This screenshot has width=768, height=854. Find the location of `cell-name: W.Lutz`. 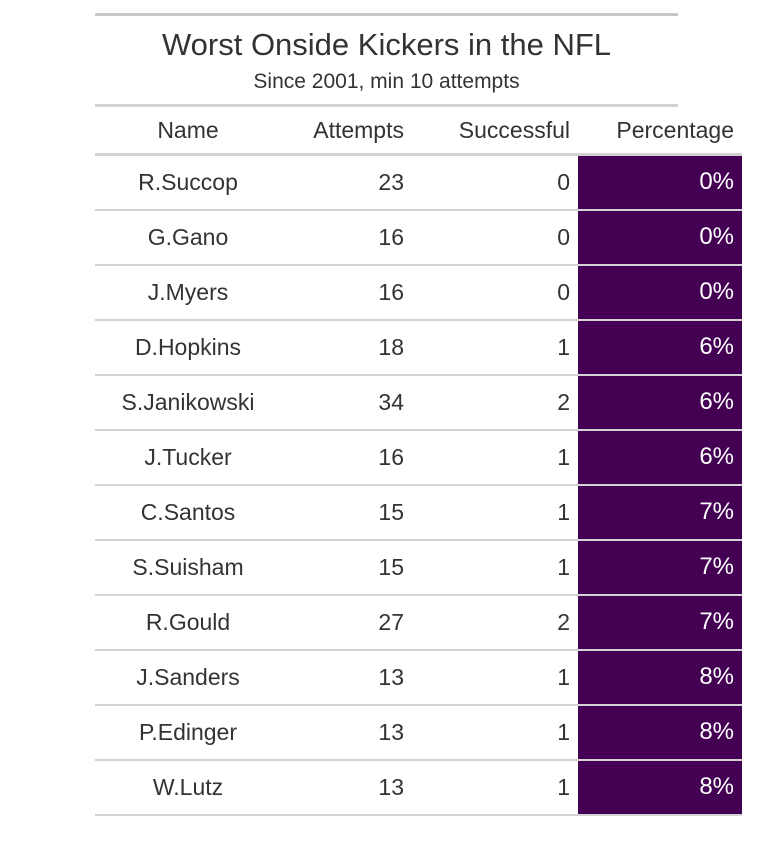

cell-name: W.Lutz is located at coordinates (188, 787).